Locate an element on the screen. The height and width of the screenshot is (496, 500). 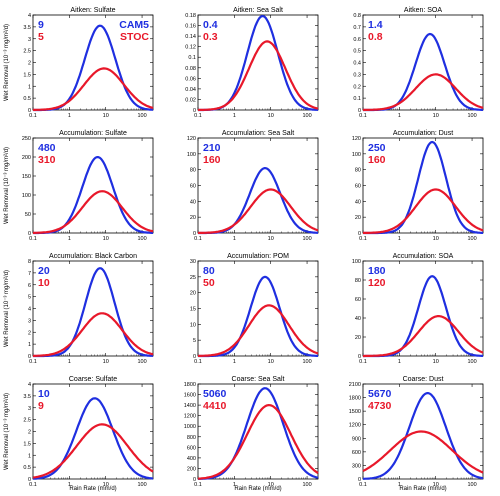
y-tick-label: 7 is located at coordinates (29, 274).